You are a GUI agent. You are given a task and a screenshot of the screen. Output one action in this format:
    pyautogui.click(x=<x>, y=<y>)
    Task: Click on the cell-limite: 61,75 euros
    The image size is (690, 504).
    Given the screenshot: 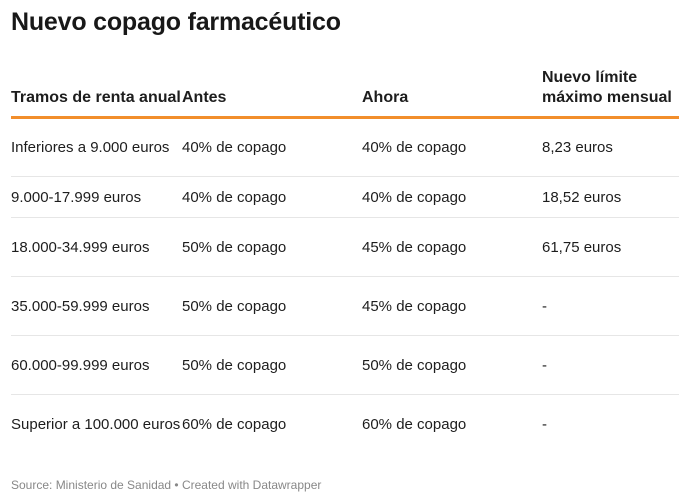 What is the action you would take?
    pyautogui.click(x=610, y=247)
    